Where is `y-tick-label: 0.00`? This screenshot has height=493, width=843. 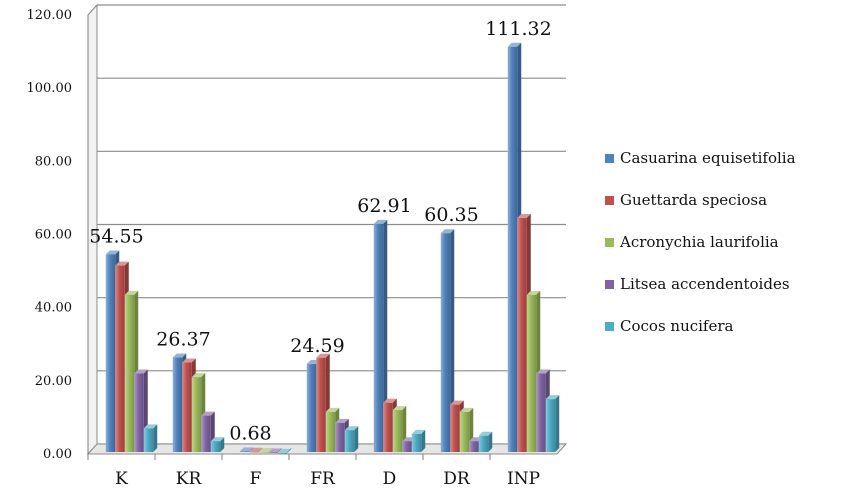
y-tick-label: 0.00 is located at coordinates (57, 454).